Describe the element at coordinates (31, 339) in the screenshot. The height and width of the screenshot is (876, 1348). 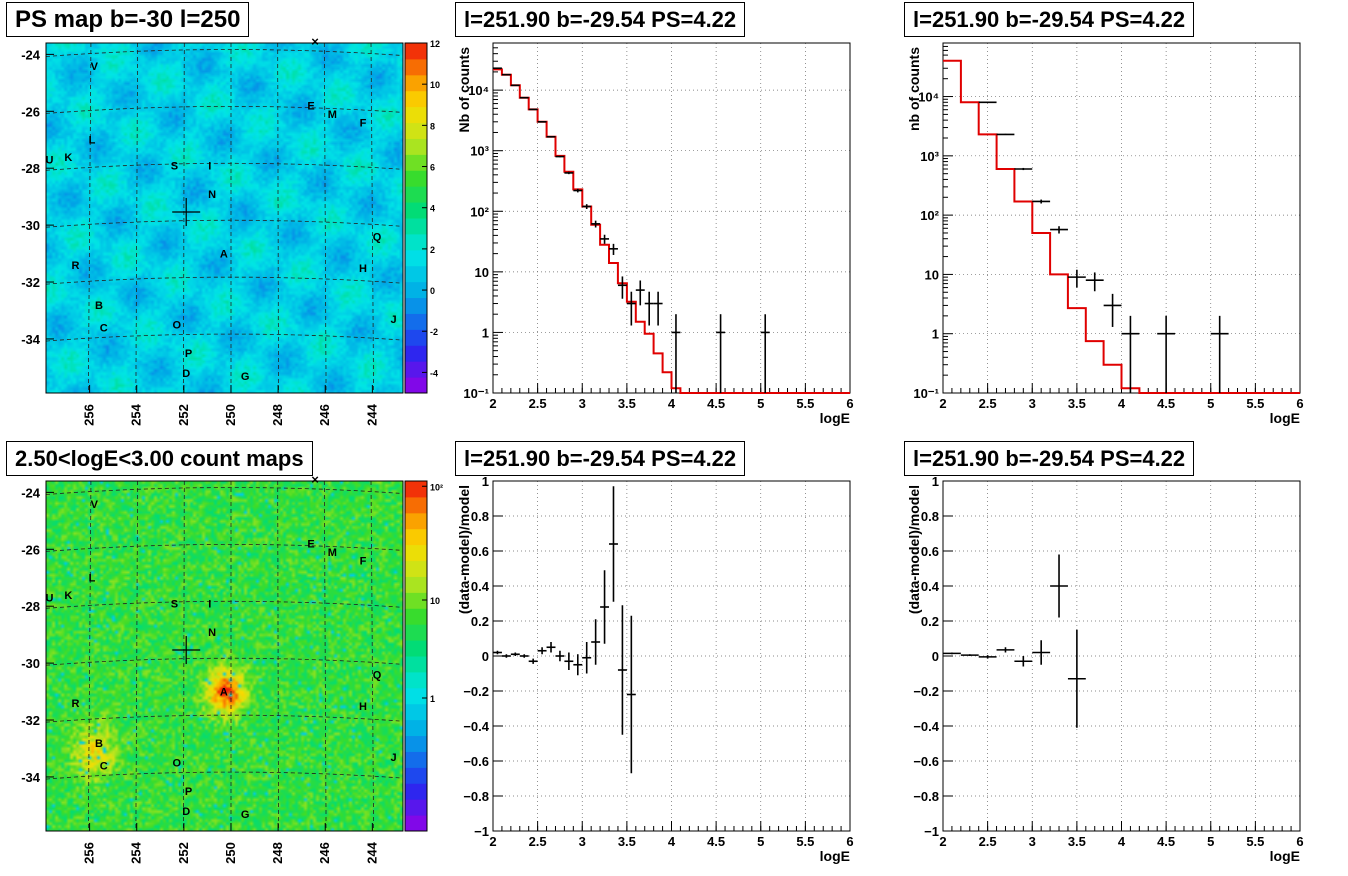
I see `y-tick-label: -34` at that location.